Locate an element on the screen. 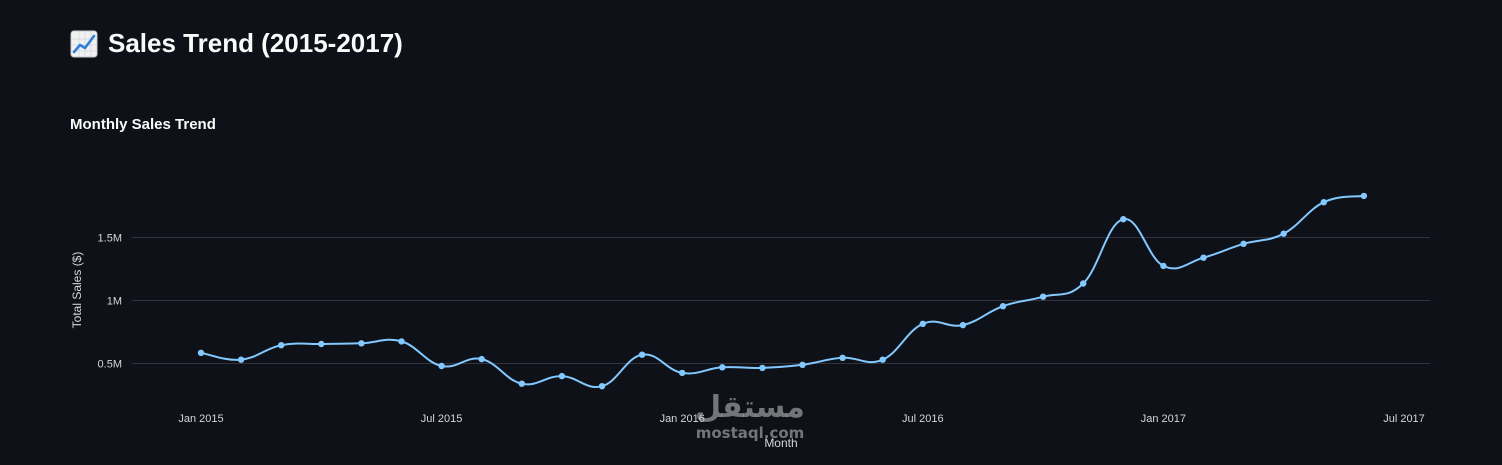  data-point: 2017-06: 1830000 is located at coordinates (1364, 196).